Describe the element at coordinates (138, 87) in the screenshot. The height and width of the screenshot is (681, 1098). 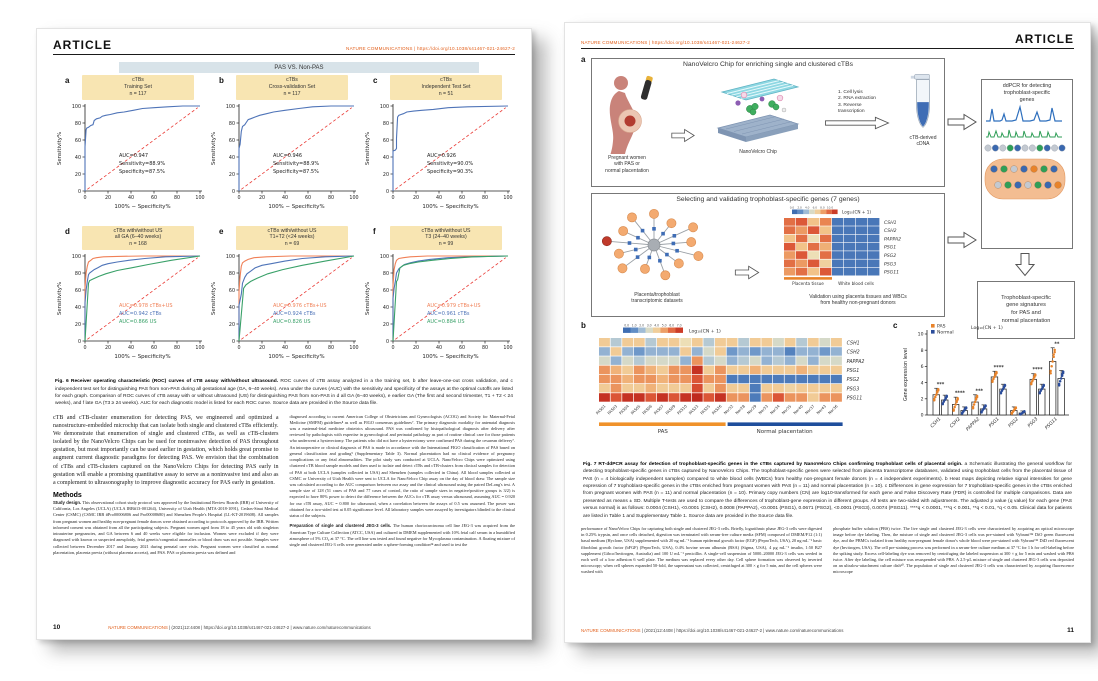
I see `roc-panel-header-a: cTBs Training Set n = 117` at that location.